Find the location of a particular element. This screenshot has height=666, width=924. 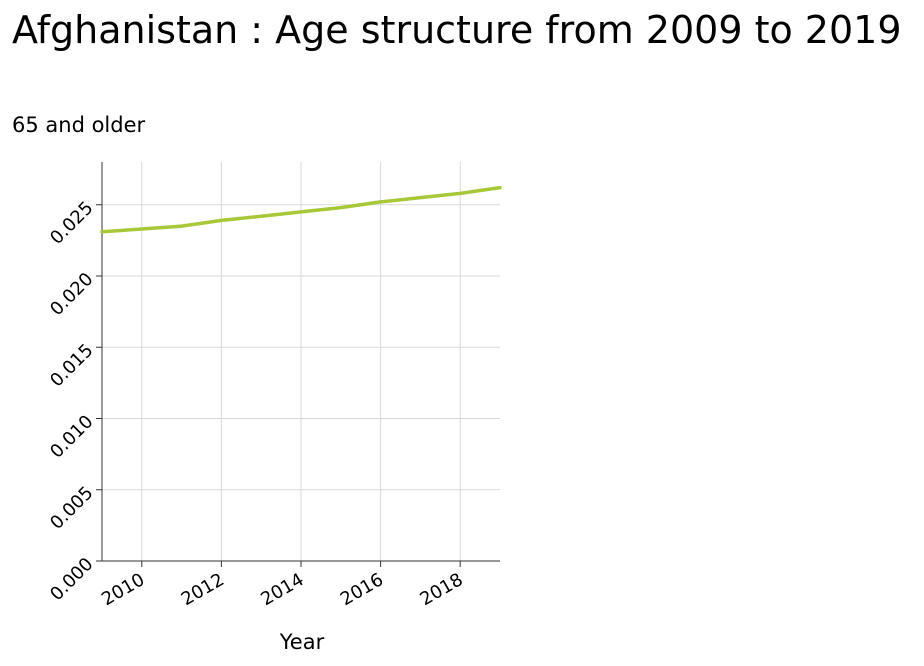

series-layer is located at coordinates (301, 209).